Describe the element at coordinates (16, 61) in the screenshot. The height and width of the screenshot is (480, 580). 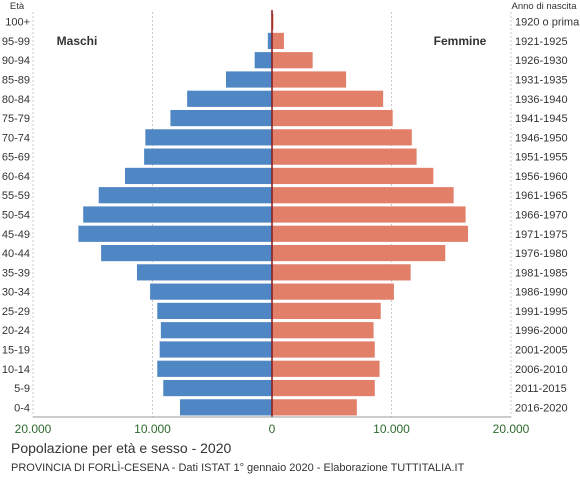
I see `age-group-label: 90-94` at that location.